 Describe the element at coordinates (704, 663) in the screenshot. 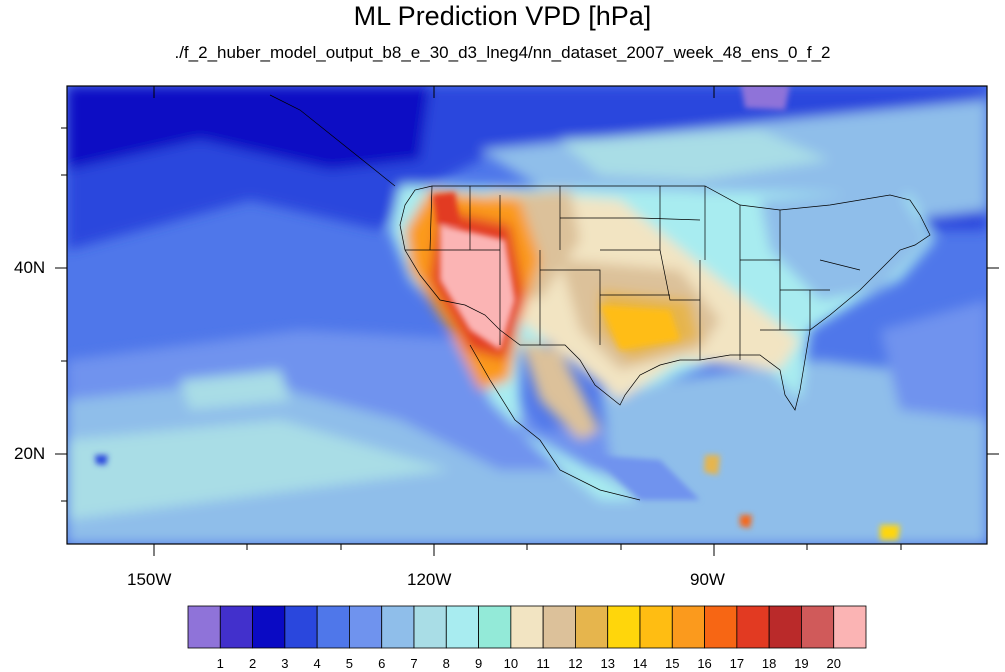

I see `colorbar-label: 16` at that location.